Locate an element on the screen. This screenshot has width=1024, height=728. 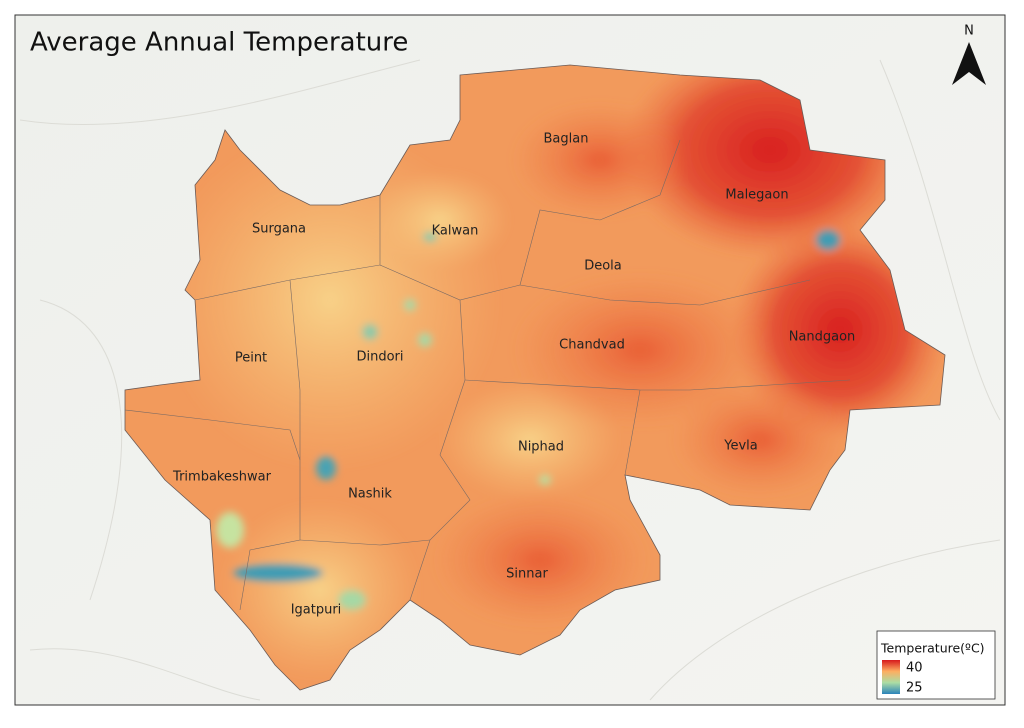
district-label: Dindori is located at coordinates (379, 357).